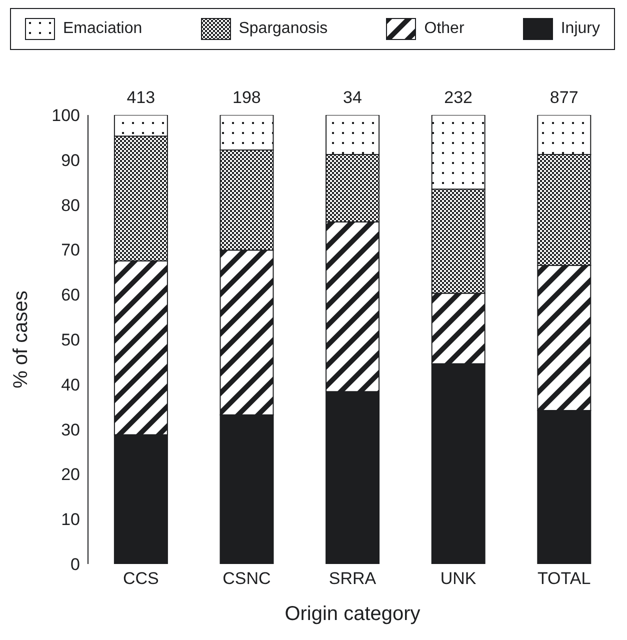 Image resolution: width=627 pixels, height=640 pixels. I want to click on x-tick-label: CSNC, so click(246, 578).